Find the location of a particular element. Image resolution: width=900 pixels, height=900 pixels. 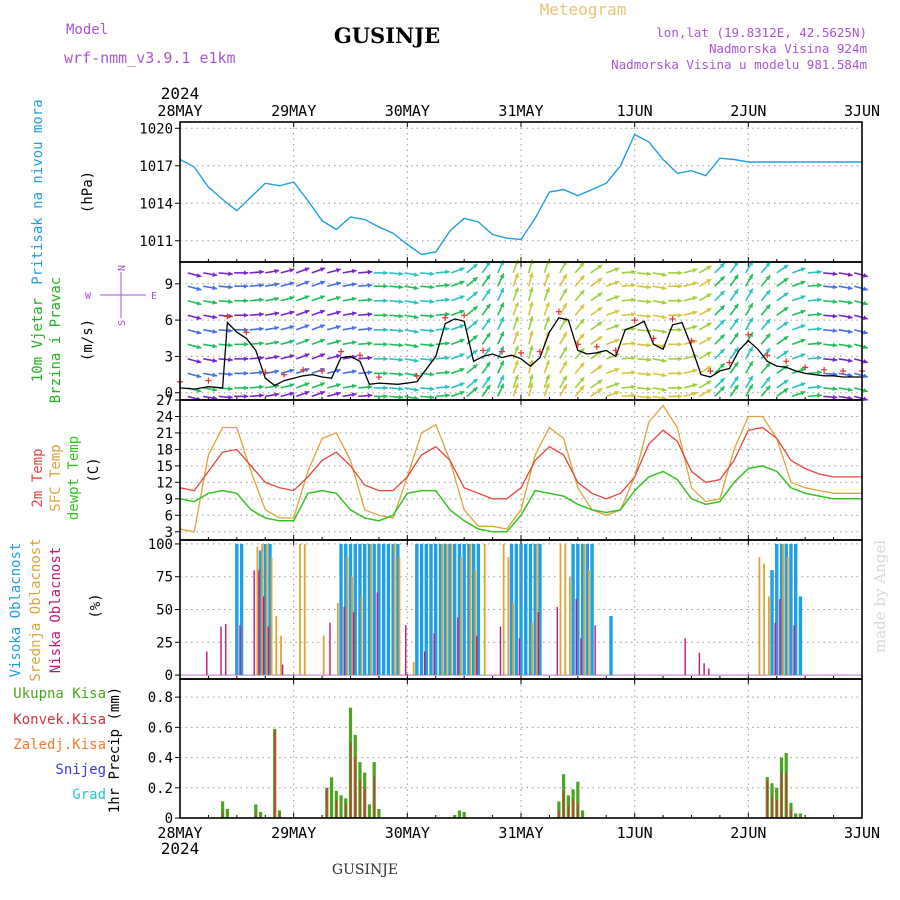

y-tick-label: 6 is located at coordinates (169, 516).